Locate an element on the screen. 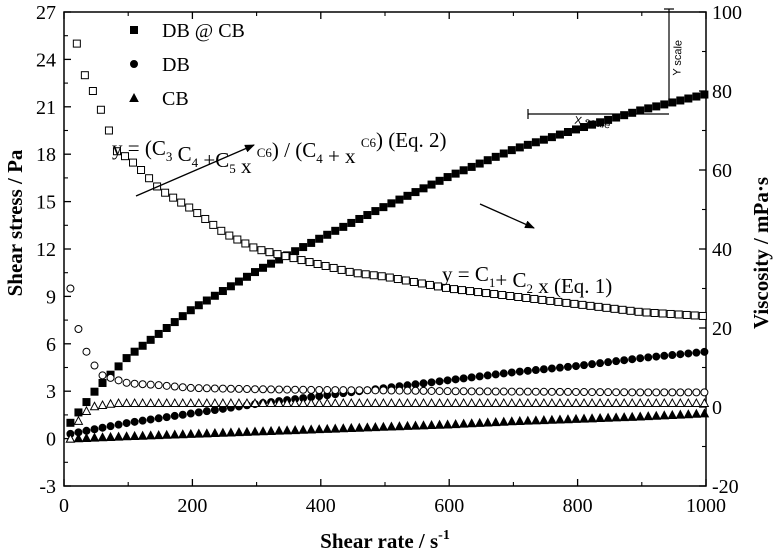 The height and width of the screenshot is (556, 776). y2-tick-label: 60 is located at coordinates (722, 171).